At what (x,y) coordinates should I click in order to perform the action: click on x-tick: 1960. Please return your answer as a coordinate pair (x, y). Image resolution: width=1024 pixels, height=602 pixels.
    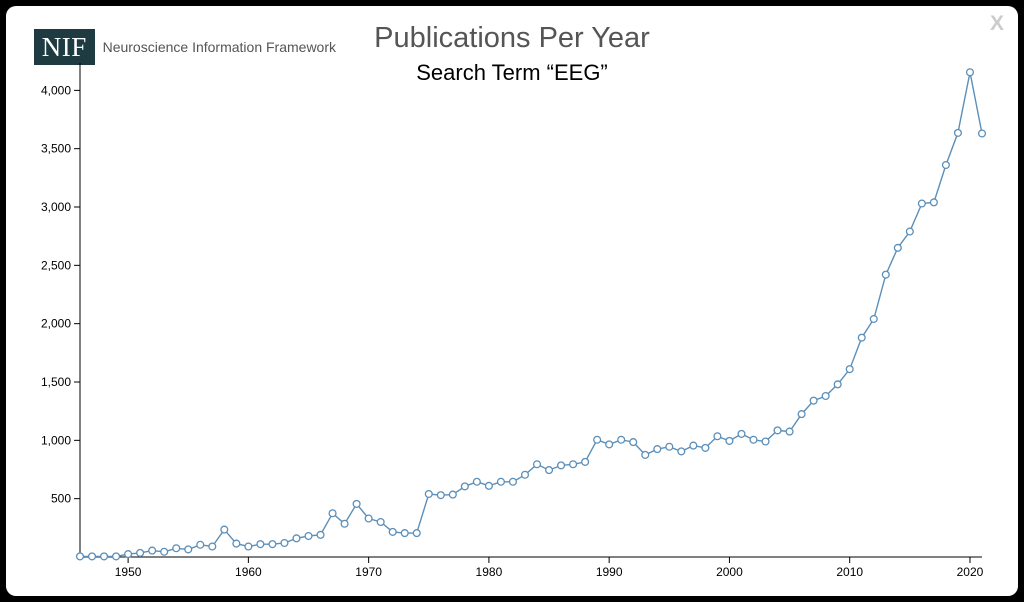
    Looking at the image, I should click on (248, 568).